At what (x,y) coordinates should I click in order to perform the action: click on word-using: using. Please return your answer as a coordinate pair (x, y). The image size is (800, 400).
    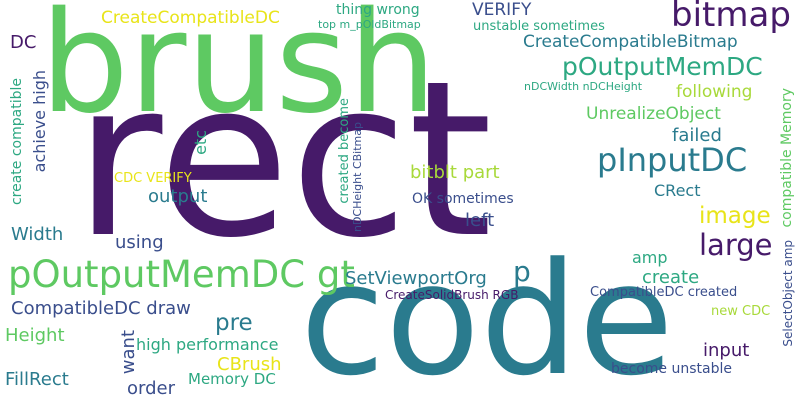
    Looking at the image, I should click on (139, 242).